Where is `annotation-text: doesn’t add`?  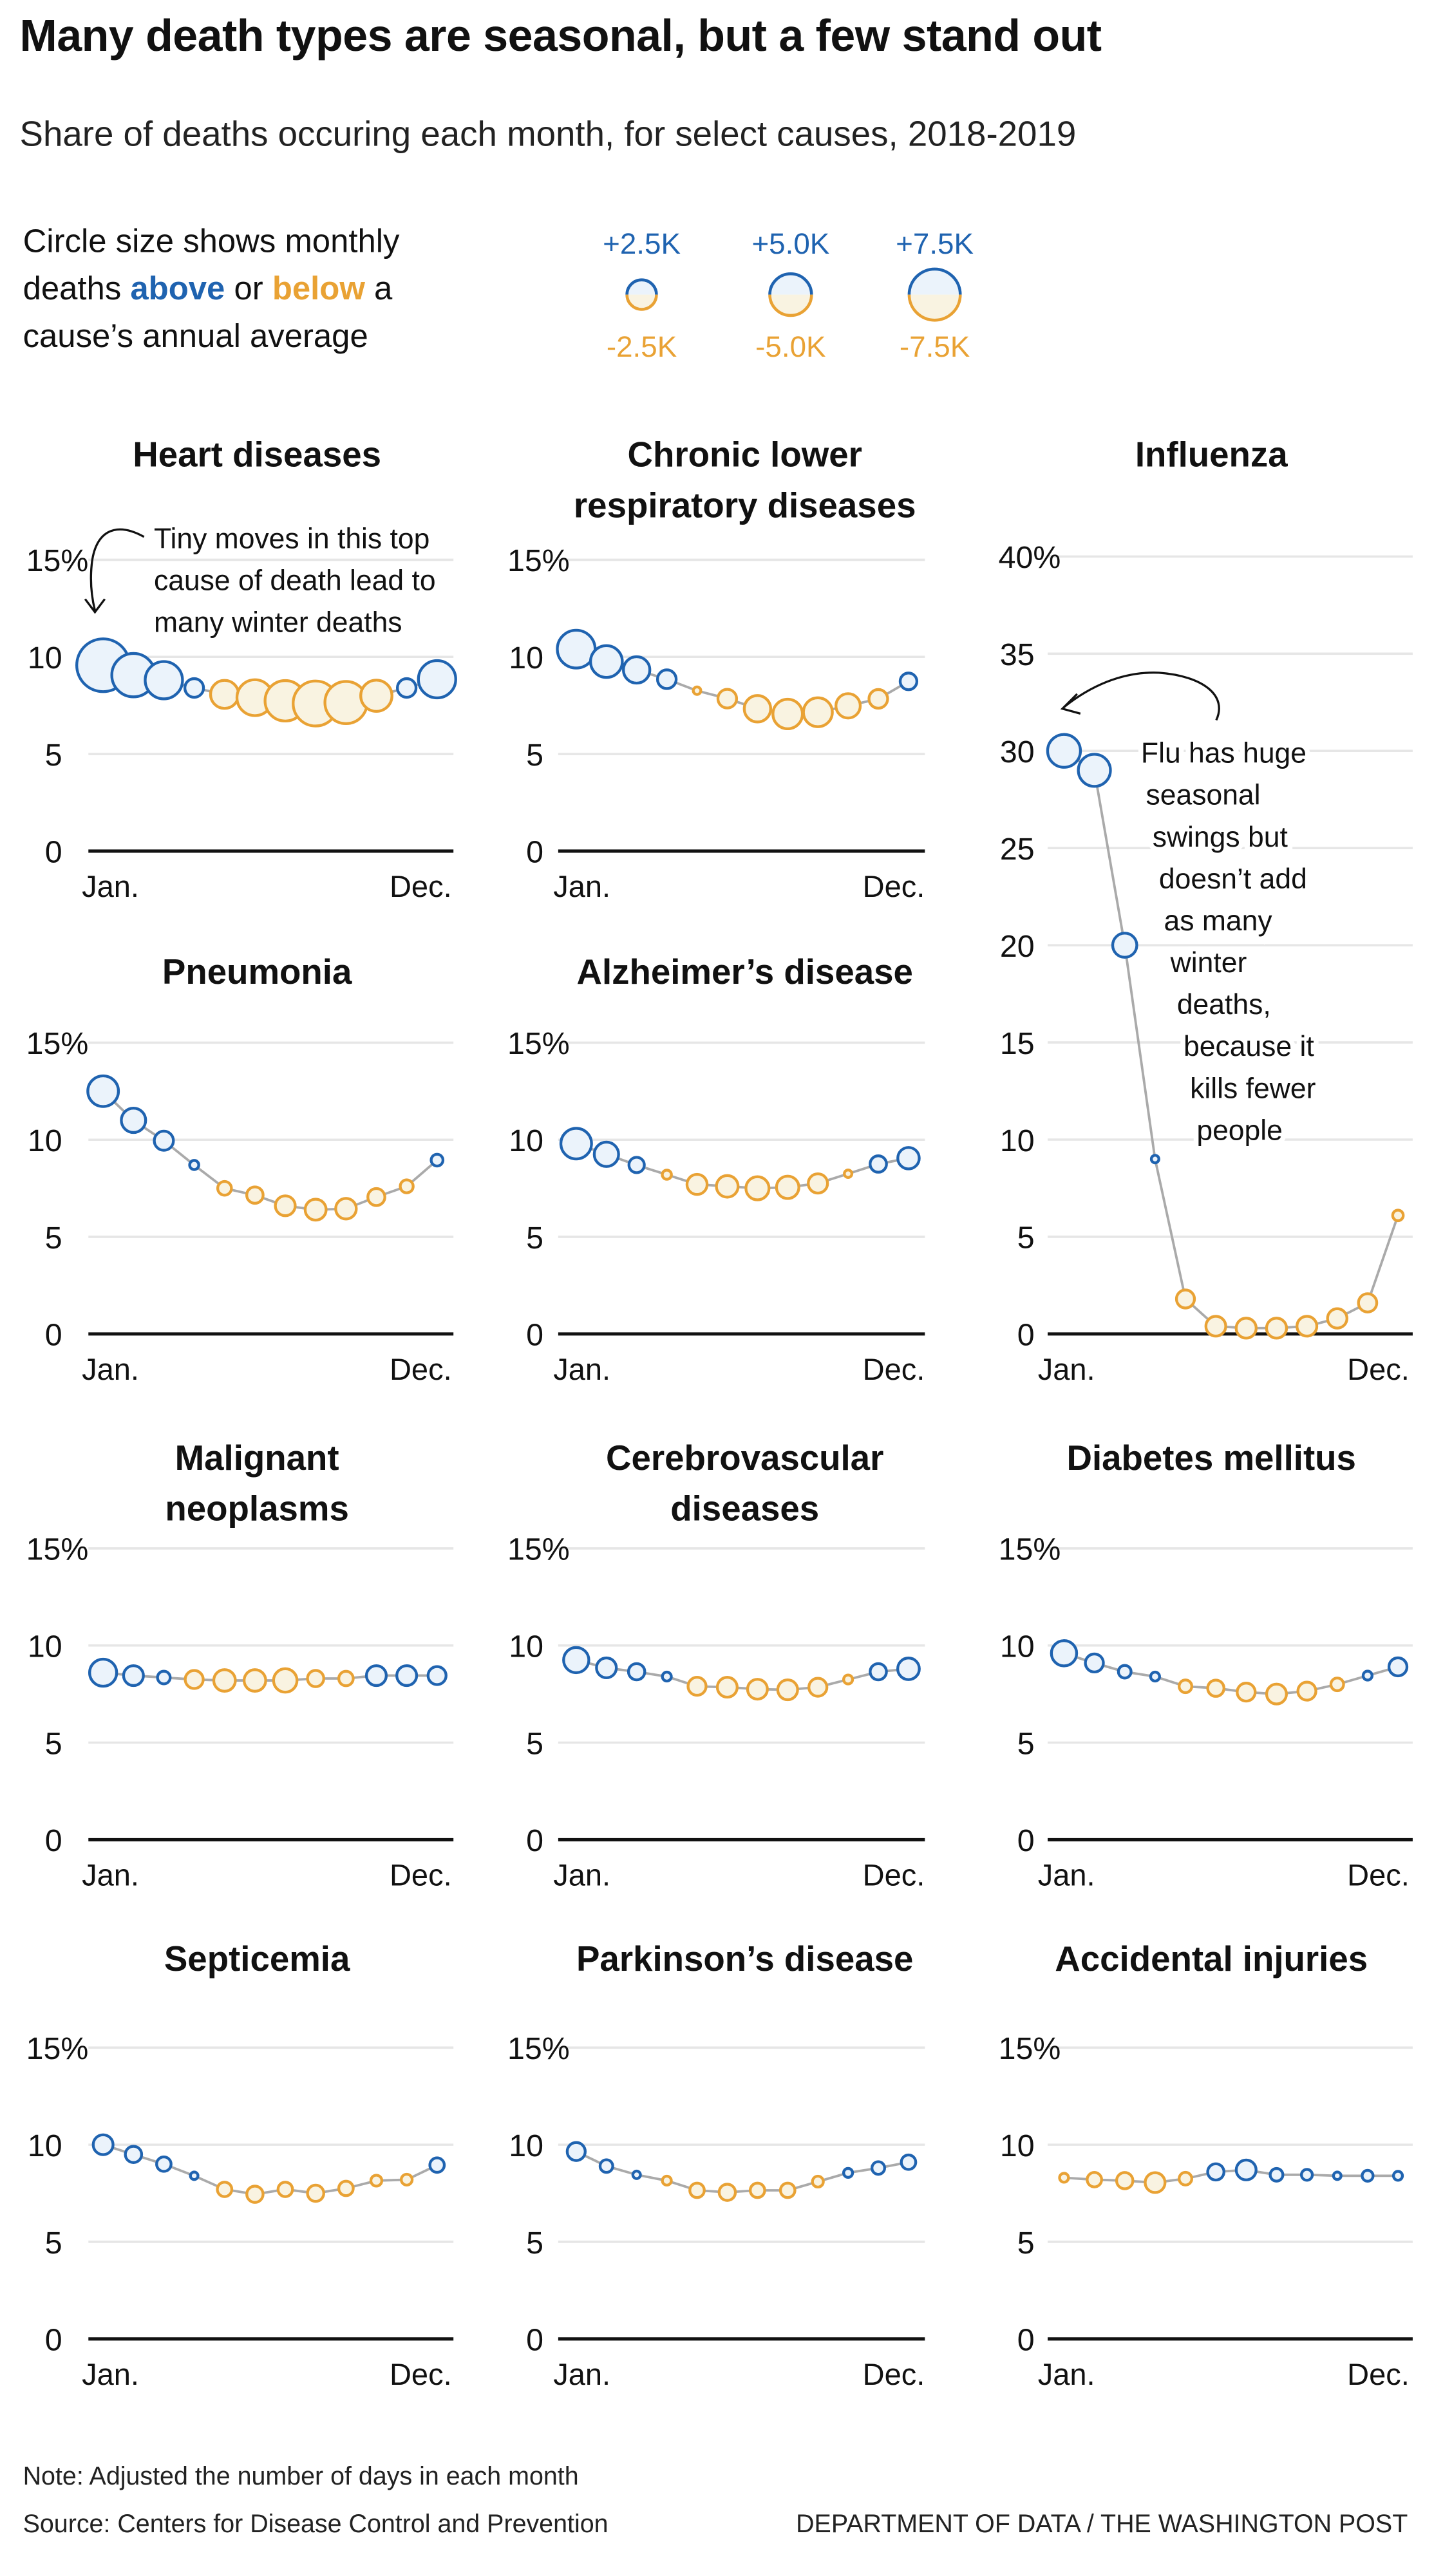
annotation-text: doesn’t add is located at coordinates (1233, 879).